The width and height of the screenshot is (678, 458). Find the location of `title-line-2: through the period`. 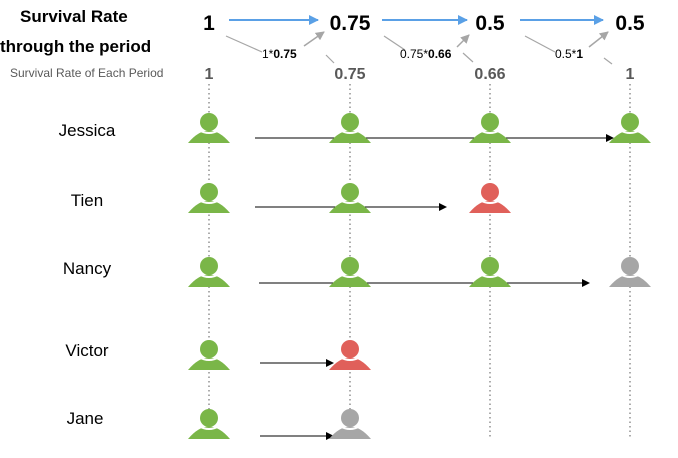

title-line-2: through the period is located at coordinates (75, 46).